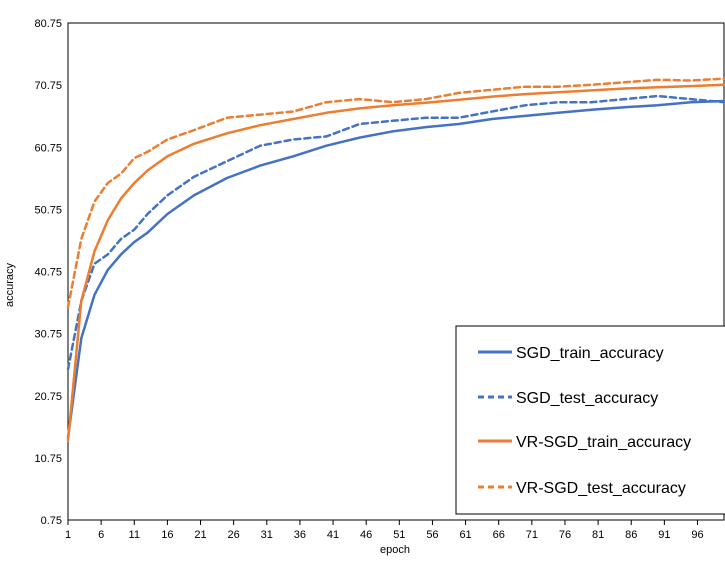 Image resolution: width=725 pixels, height=562 pixels. Describe the element at coordinates (532, 535) in the screenshot. I see `x-tick-label: 71` at that location.